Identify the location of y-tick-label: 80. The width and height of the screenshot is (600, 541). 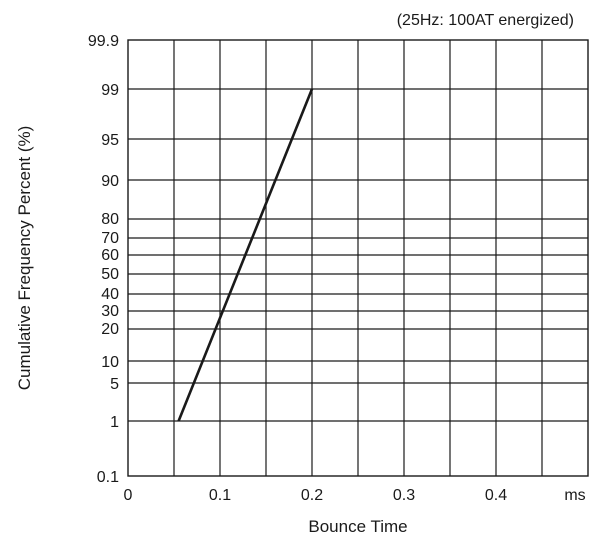
(110, 219).